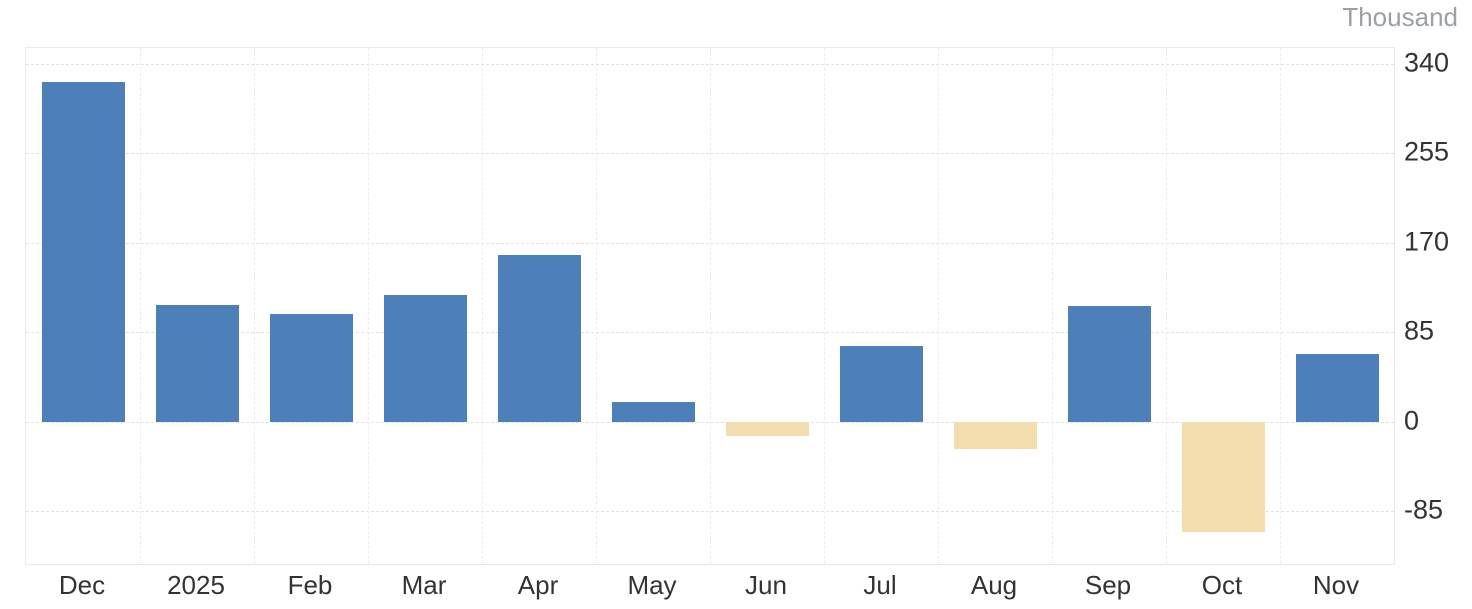 The height and width of the screenshot is (609, 1472). What do you see at coordinates (1412, 420) in the screenshot?
I see `y-tick-label: 0` at bounding box center [1412, 420].